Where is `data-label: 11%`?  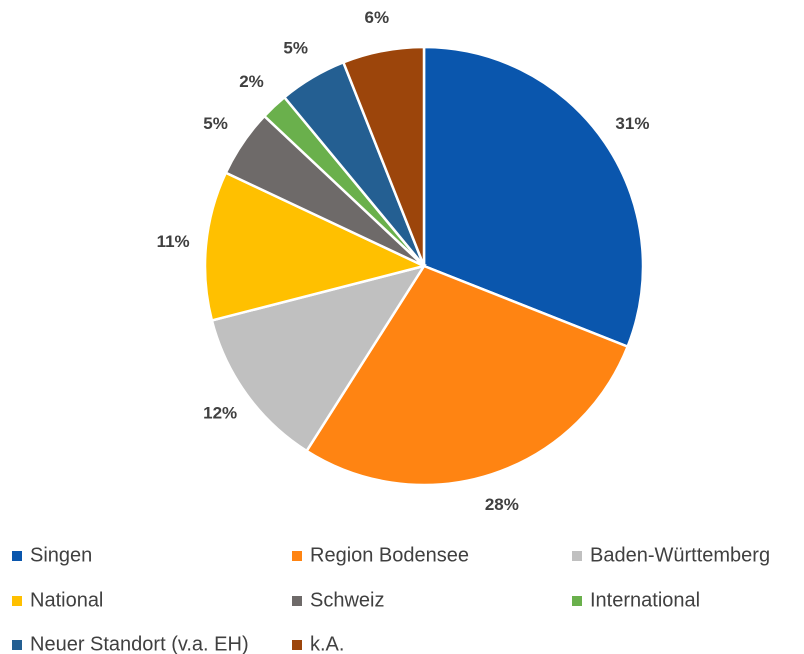 data-label: 11% is located at coordinates (173, 241).